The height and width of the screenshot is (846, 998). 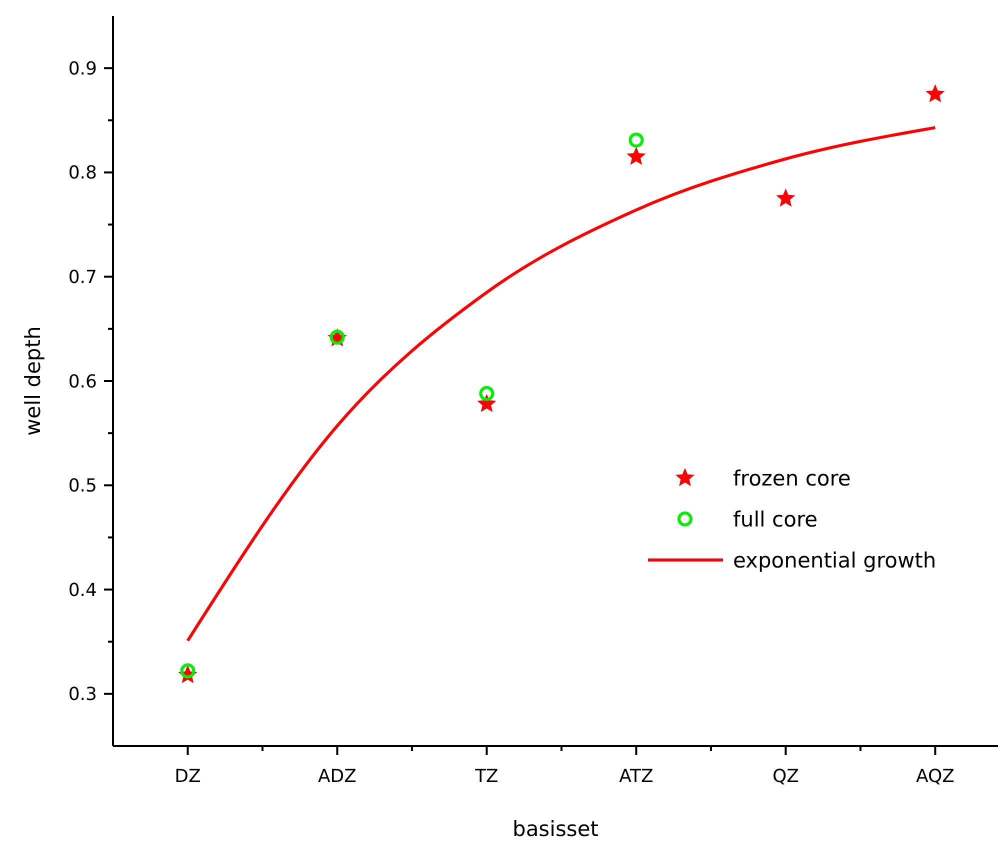 I want to click on y-tick-label: 0.5, so click(x=82, y=486).